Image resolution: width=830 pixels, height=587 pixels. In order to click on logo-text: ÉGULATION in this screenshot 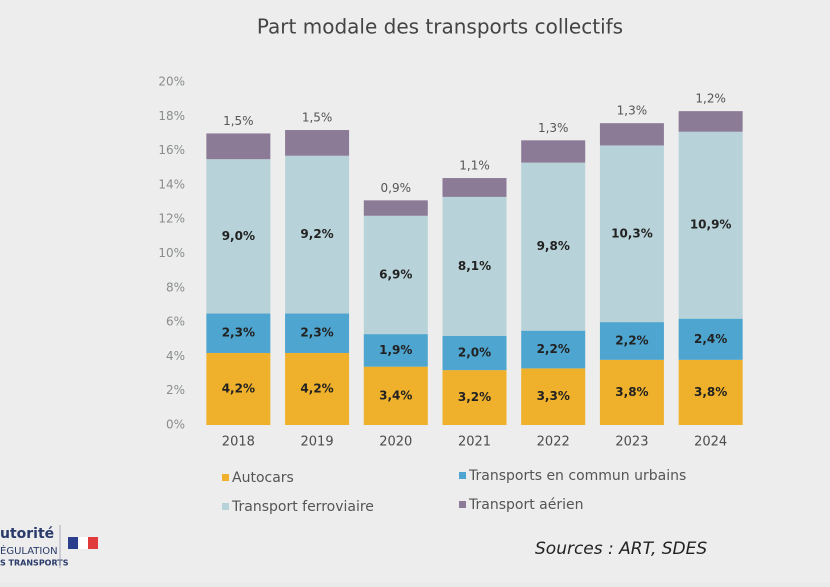, I will do `click(29, 550)`.